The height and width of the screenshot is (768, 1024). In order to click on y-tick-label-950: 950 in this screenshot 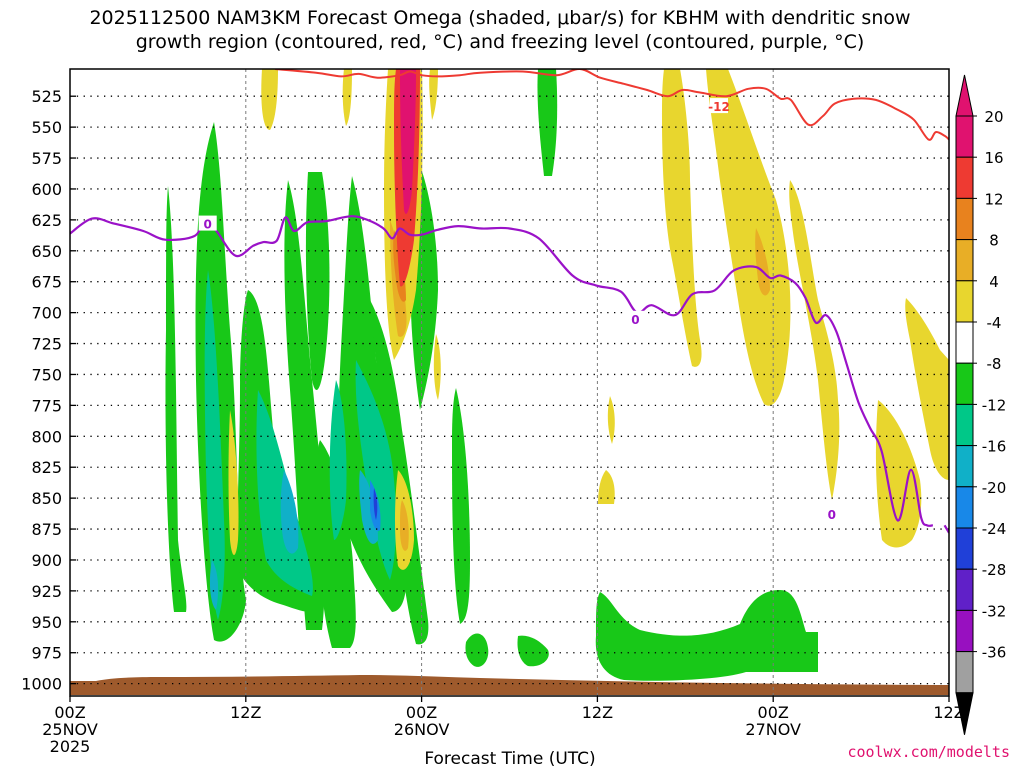, I will do `click(46, 622)`.